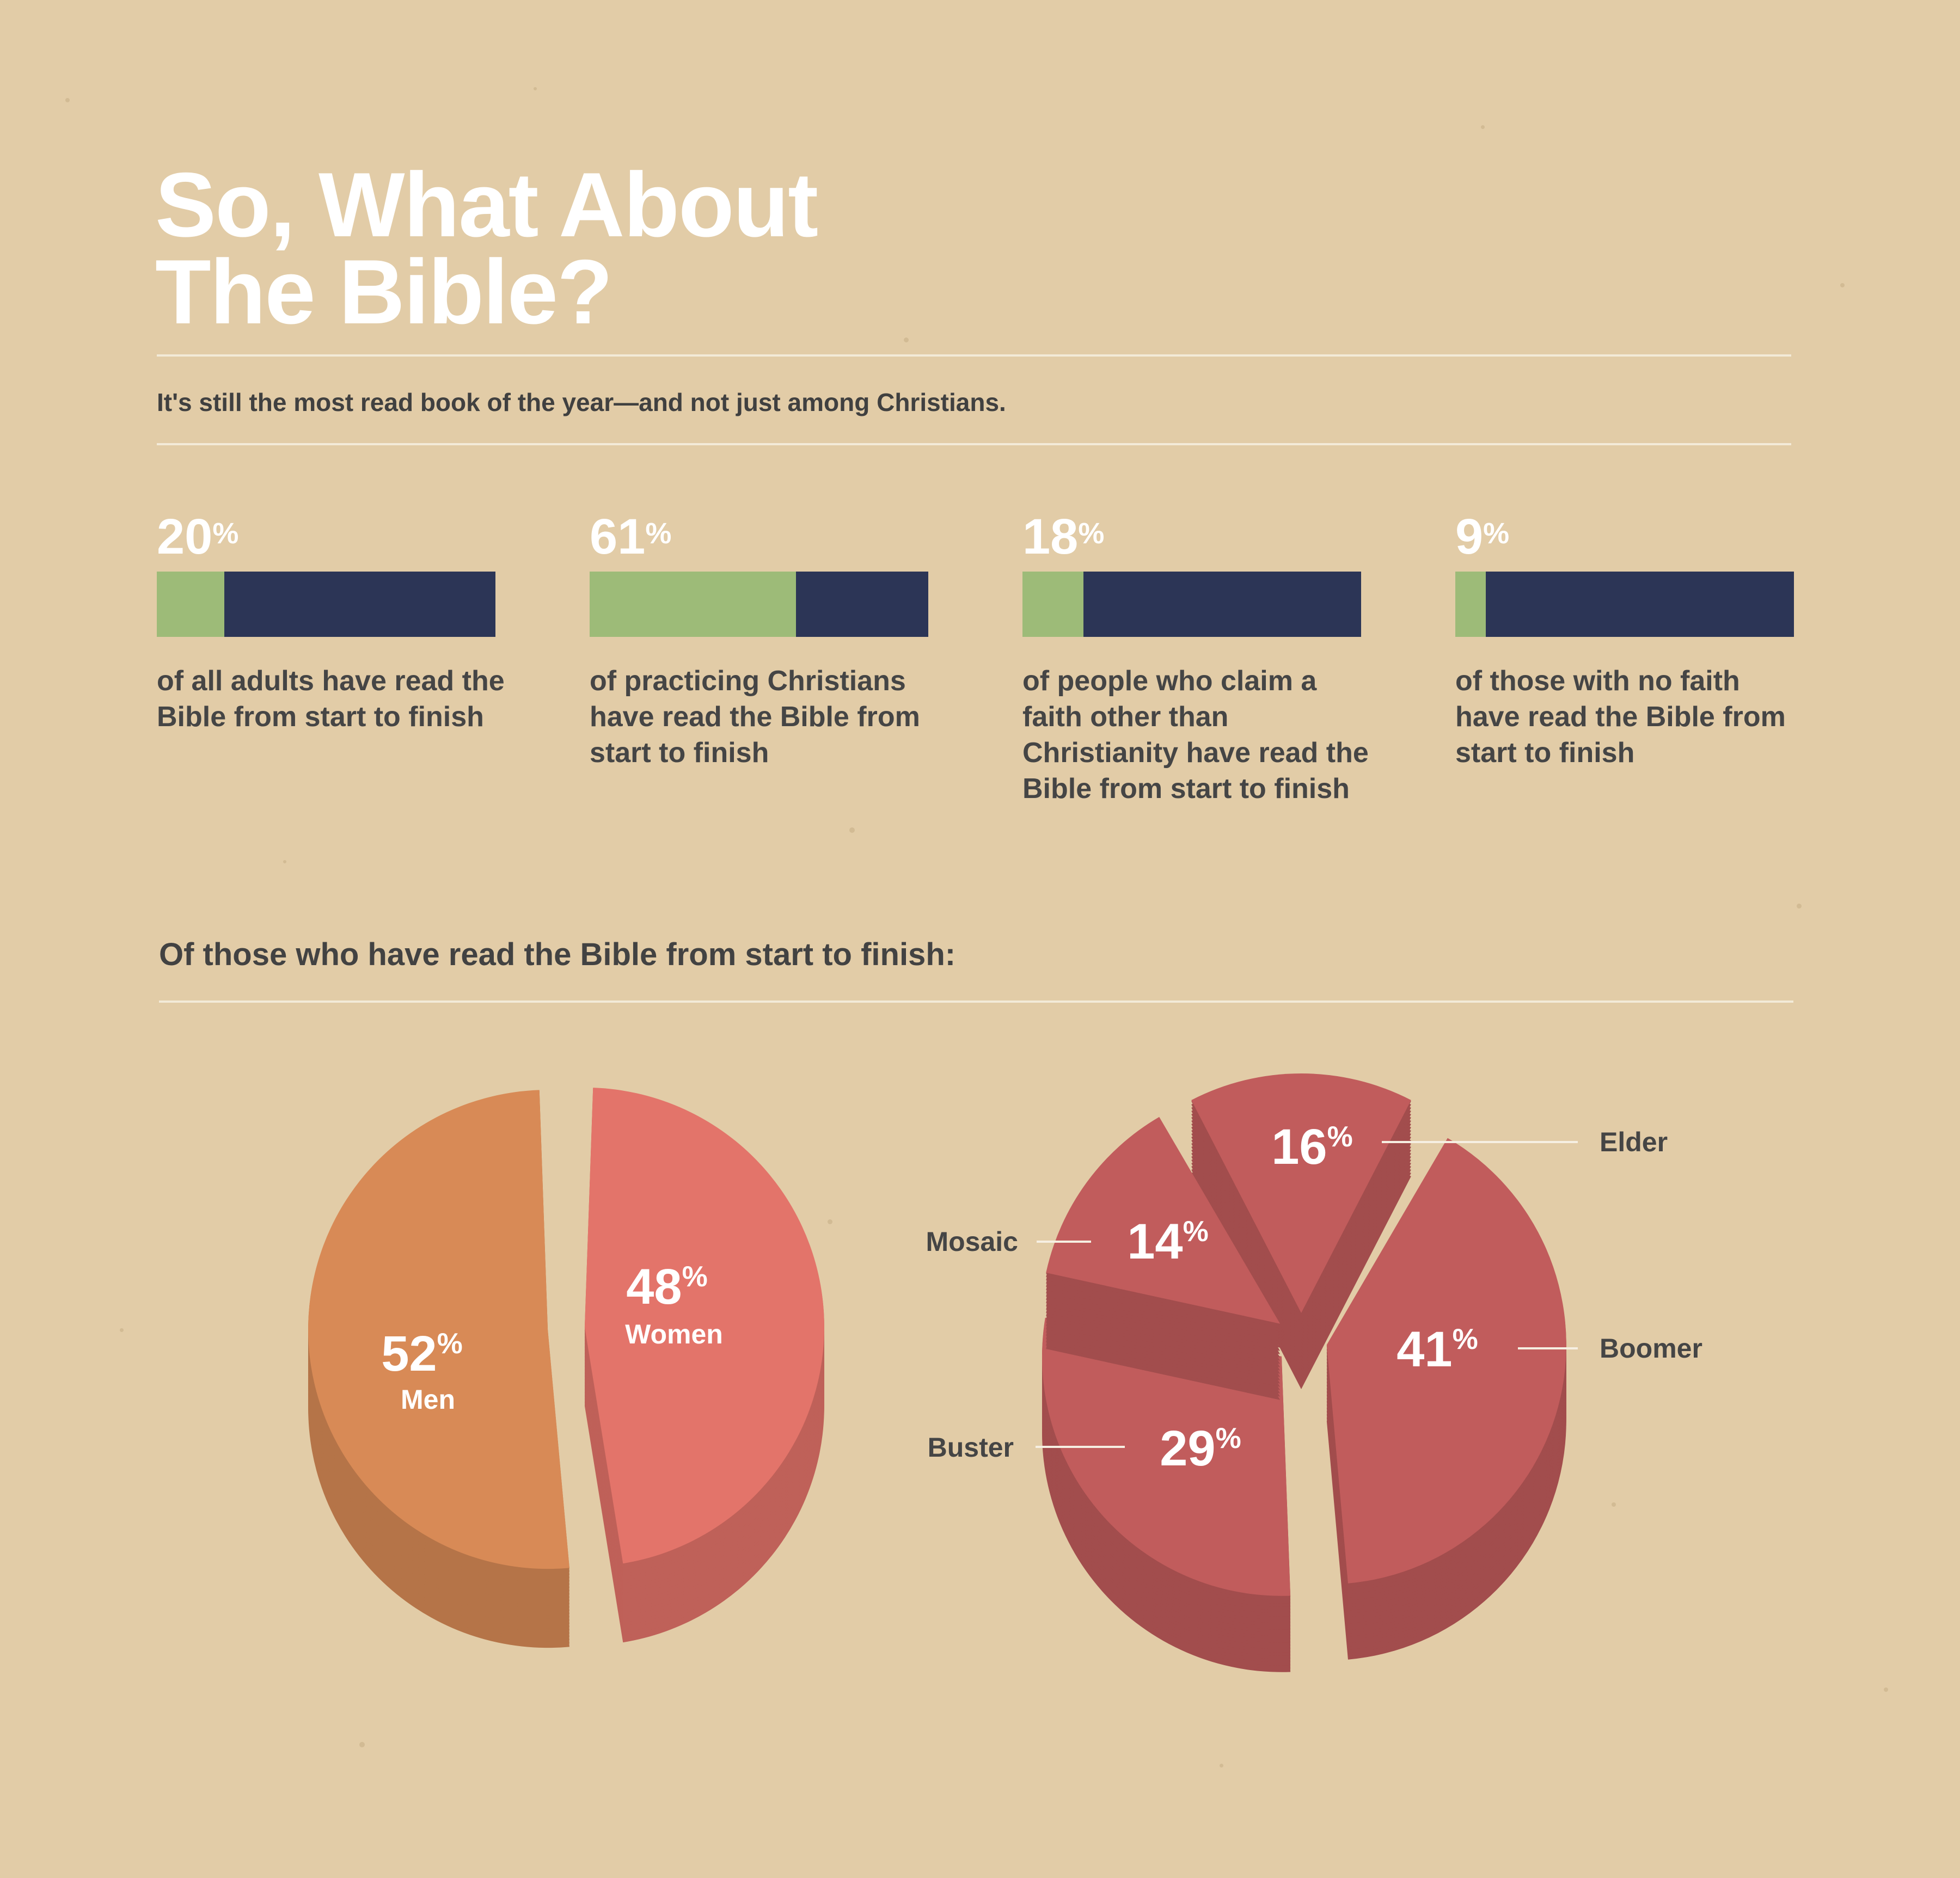  What do you see at coordinates (428, 1400) in the screenshot?
I see `pie-label-men: Men` at bounding box center [428, 1400].